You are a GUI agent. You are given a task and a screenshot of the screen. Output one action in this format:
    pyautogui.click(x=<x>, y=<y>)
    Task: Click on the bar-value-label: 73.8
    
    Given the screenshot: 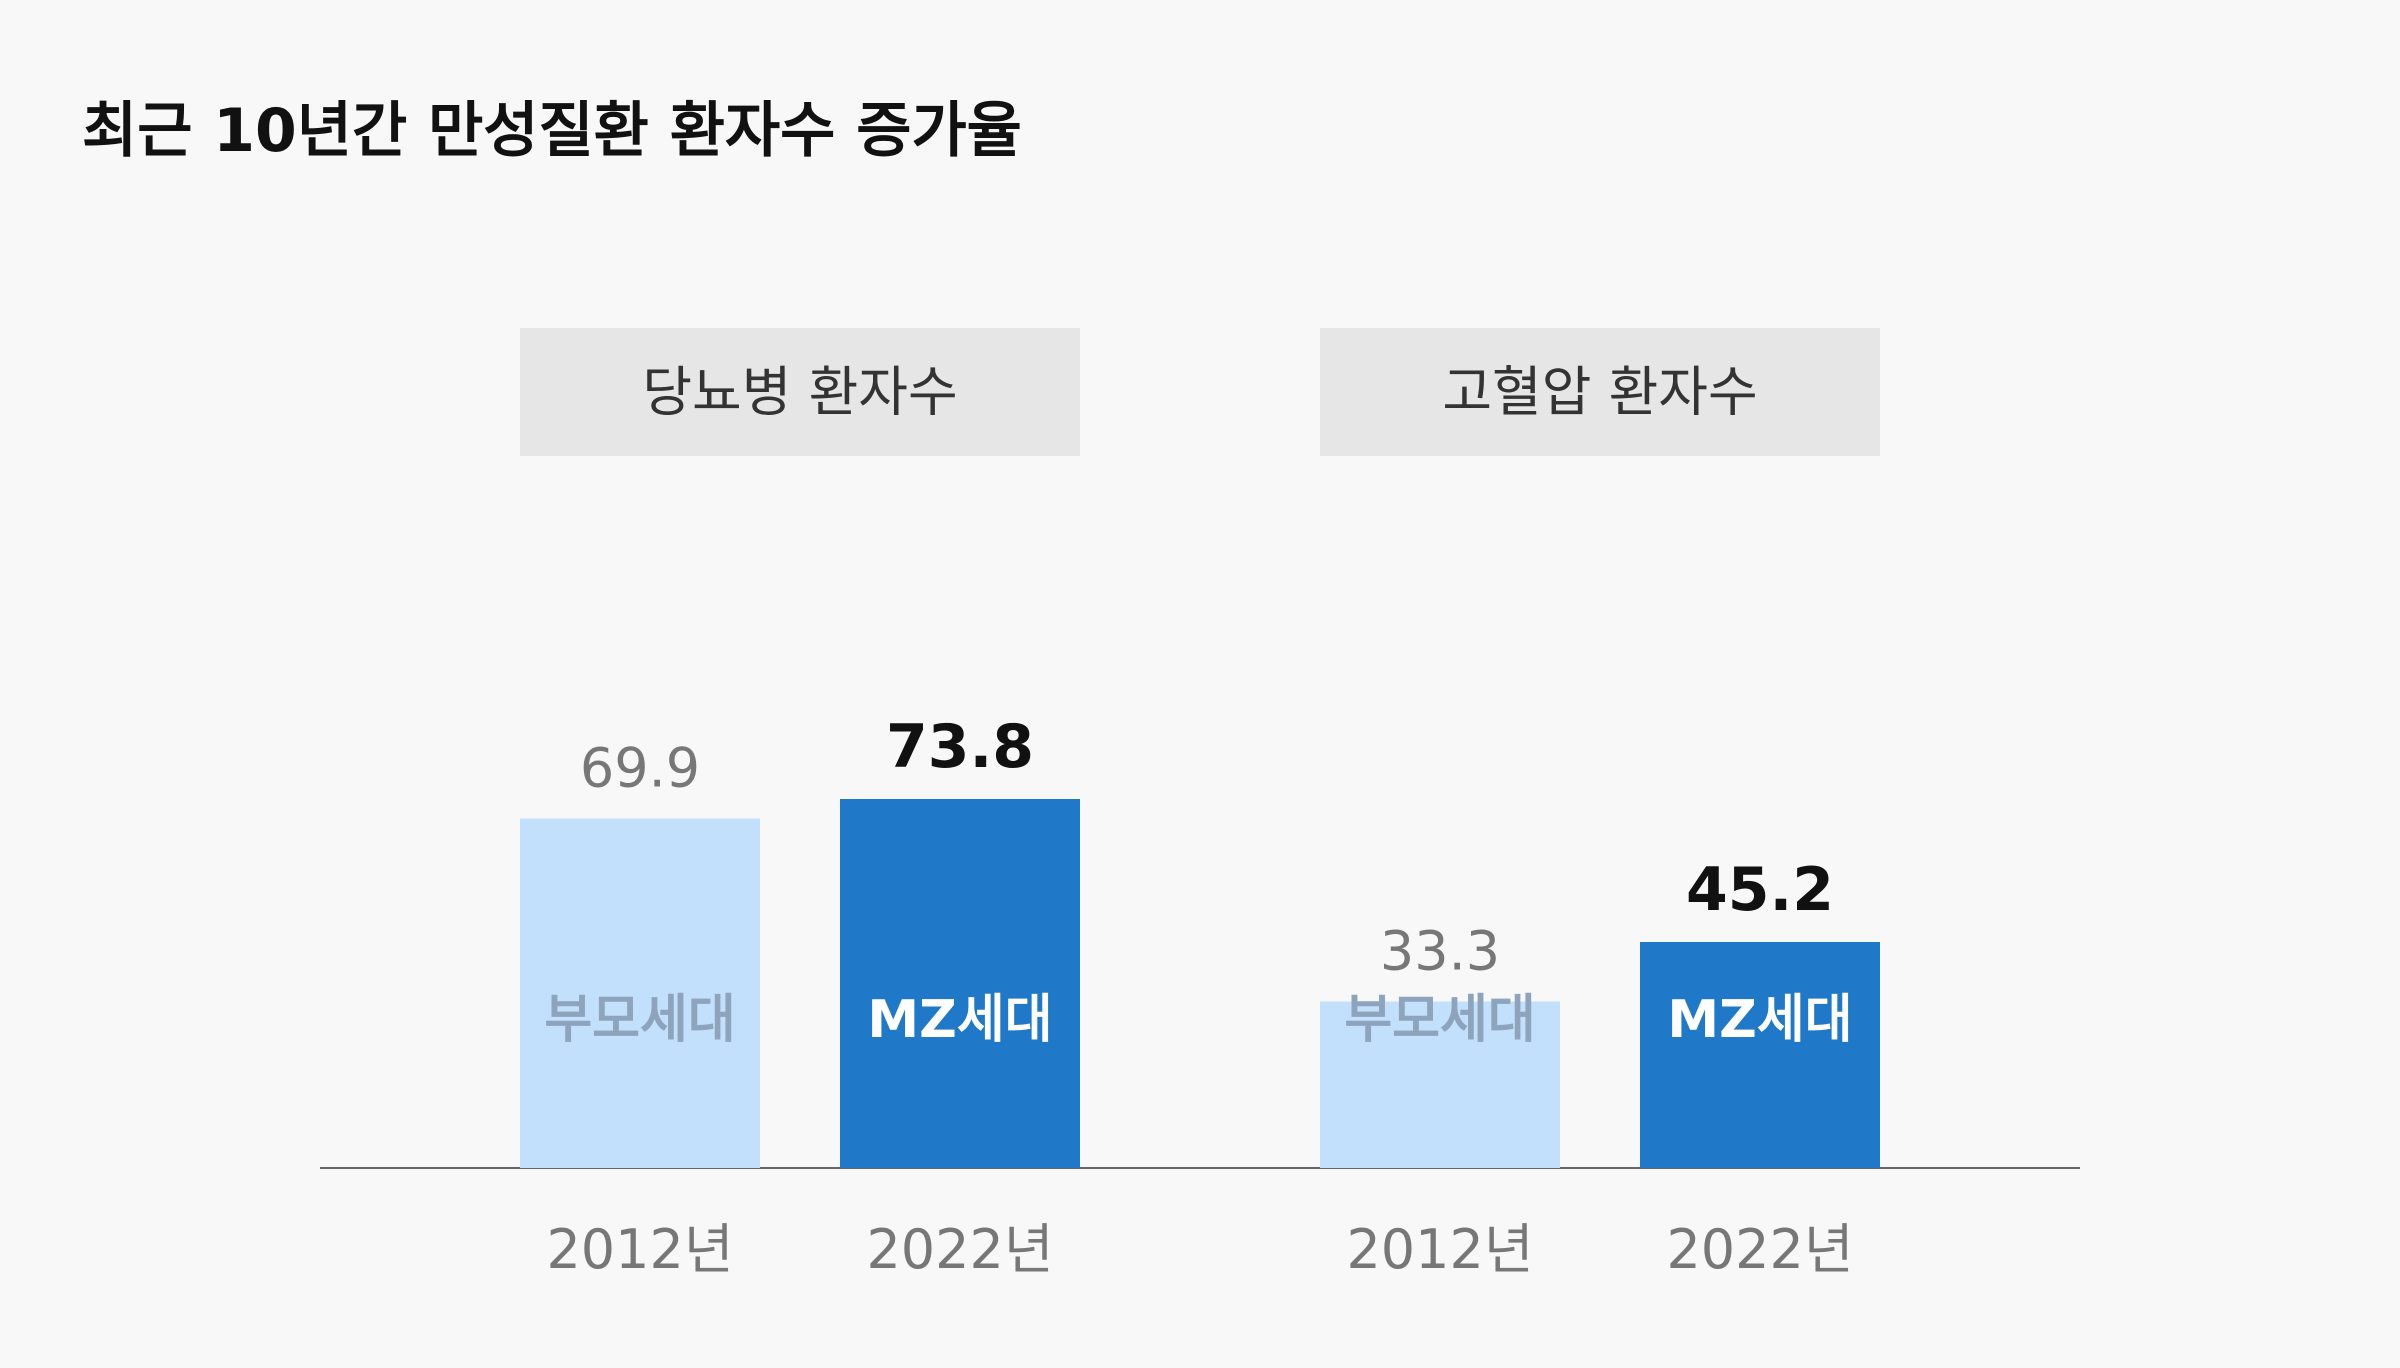 What is the action you would take?
    pyautogui.click(x=960, y=747)
    